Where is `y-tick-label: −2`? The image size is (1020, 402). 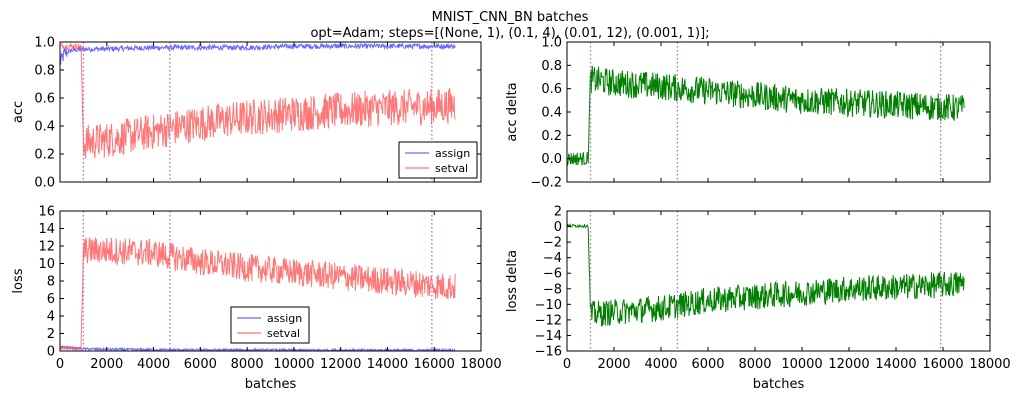 y-tick-label: −2 is located at coordinates (552, 243).